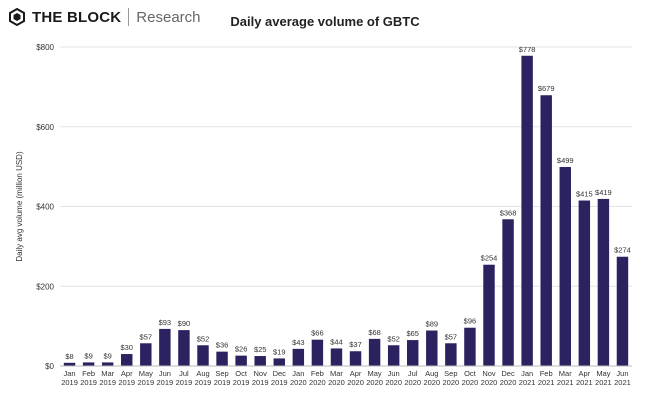 This screenshot has width=650, height=400. What do you see at coordinates (49, 366) in the screenshot?
I see `y-tick-label: $0` at bounding box center [49, 366].